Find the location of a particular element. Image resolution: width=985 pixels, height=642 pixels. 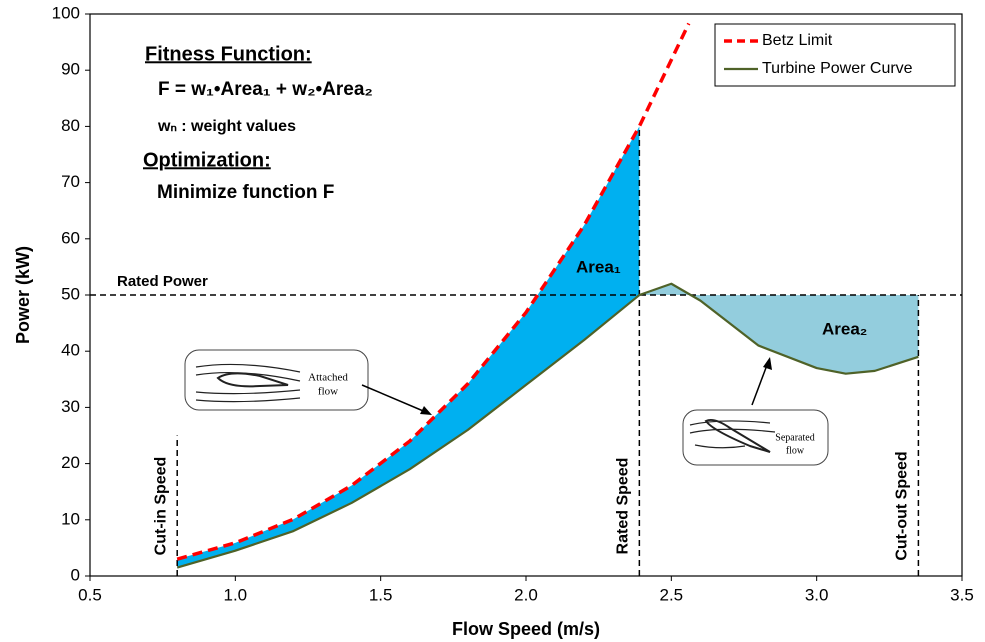

x-tick-label: 1.0 is located at coordinates (236, 594).